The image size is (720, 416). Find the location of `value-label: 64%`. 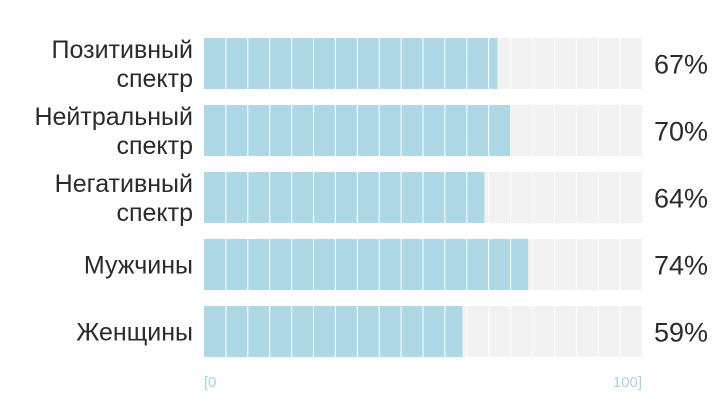

value-label: 64% is located at coordinates (681, 199).